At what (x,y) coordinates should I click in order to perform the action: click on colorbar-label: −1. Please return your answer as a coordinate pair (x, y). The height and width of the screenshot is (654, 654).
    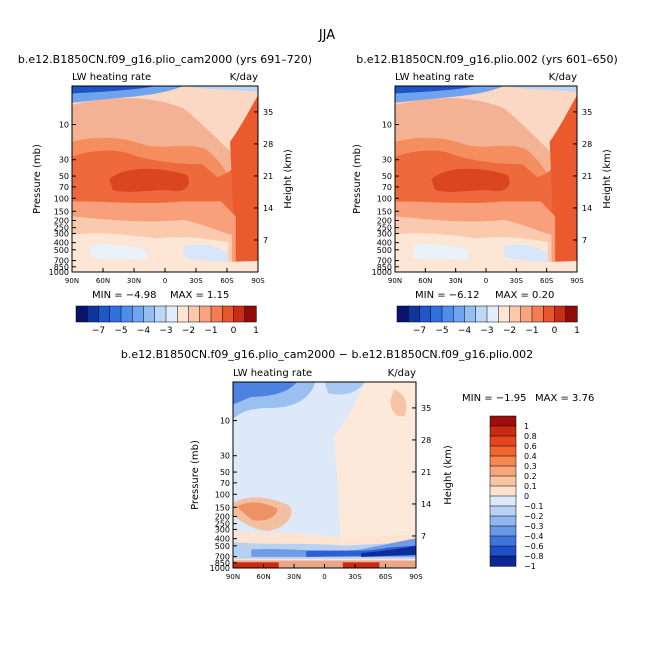
    Looking at the image, I should click on (530, 566).